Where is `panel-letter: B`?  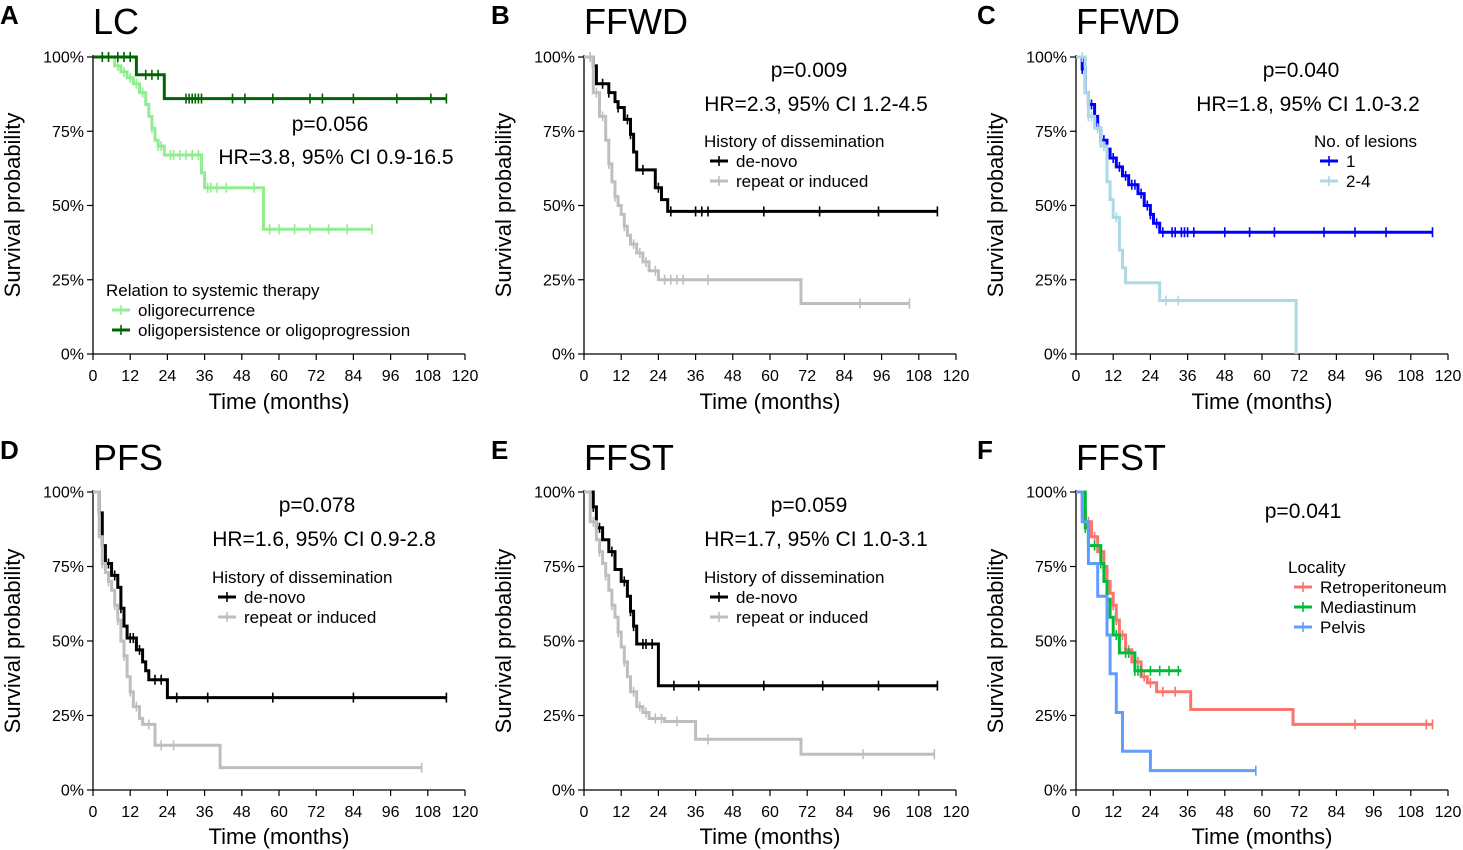
panel-letter: B is located at coordinates (500, 15).